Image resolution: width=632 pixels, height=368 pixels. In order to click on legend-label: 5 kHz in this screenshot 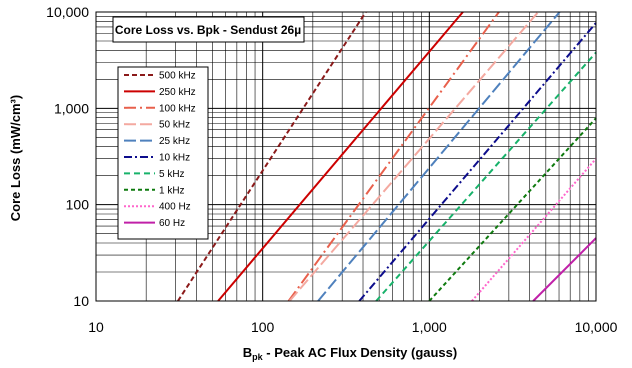, I will do `click(172, 174)`.